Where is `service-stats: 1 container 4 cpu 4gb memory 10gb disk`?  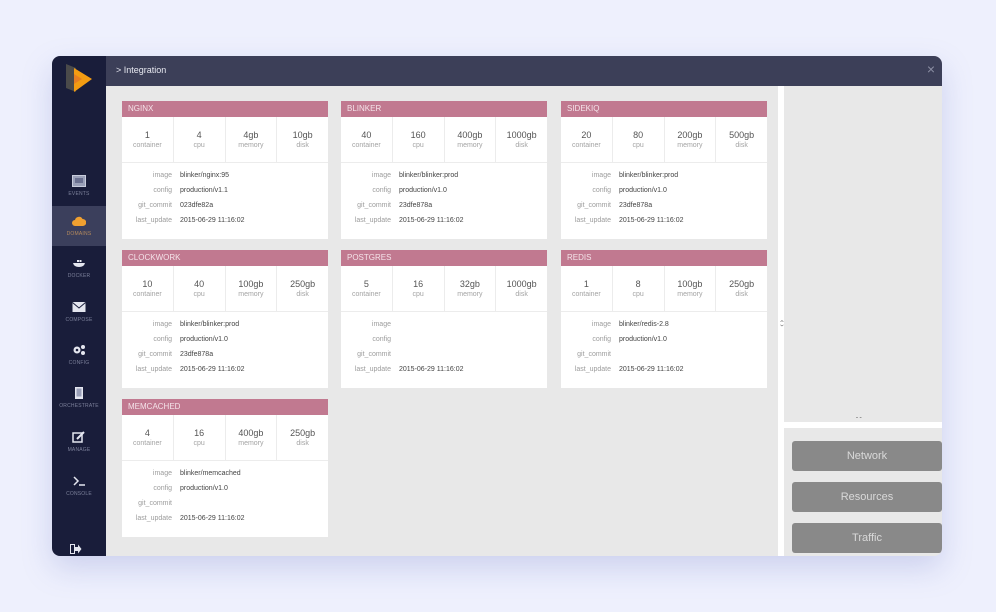 service-stats: 1 container 4 cpu 4gb memory 10gb disk is located at coordinates (225, 140).